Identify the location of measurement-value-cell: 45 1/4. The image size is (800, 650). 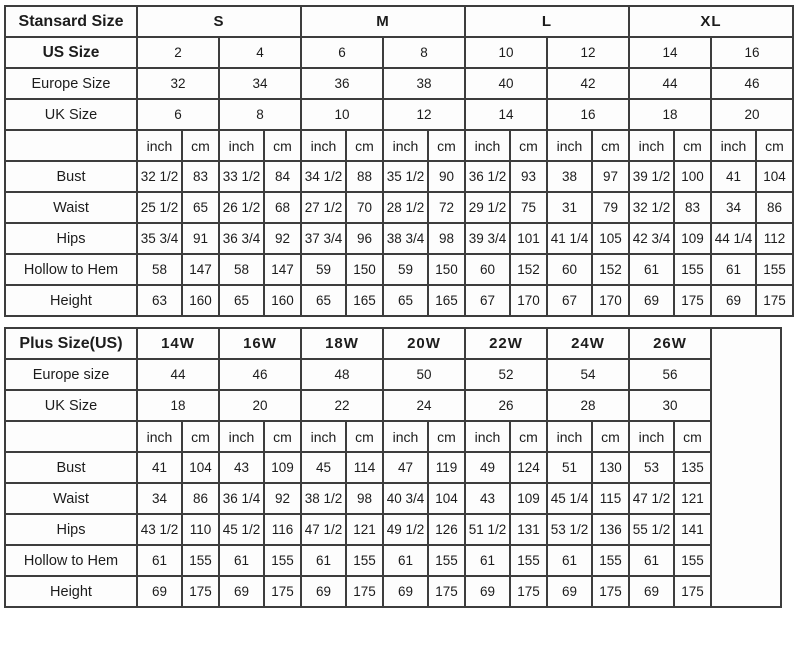
(569, 498).